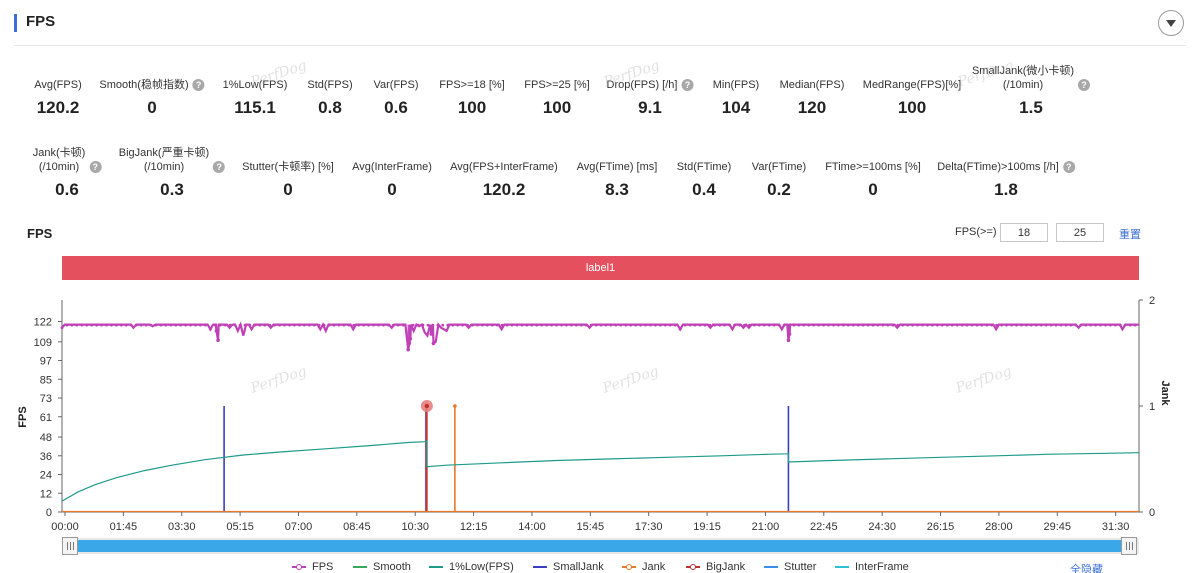  I want to click on metric-metrics_row1-7: Drop(FPS) [/h]? 9.1, so click(650, 98).